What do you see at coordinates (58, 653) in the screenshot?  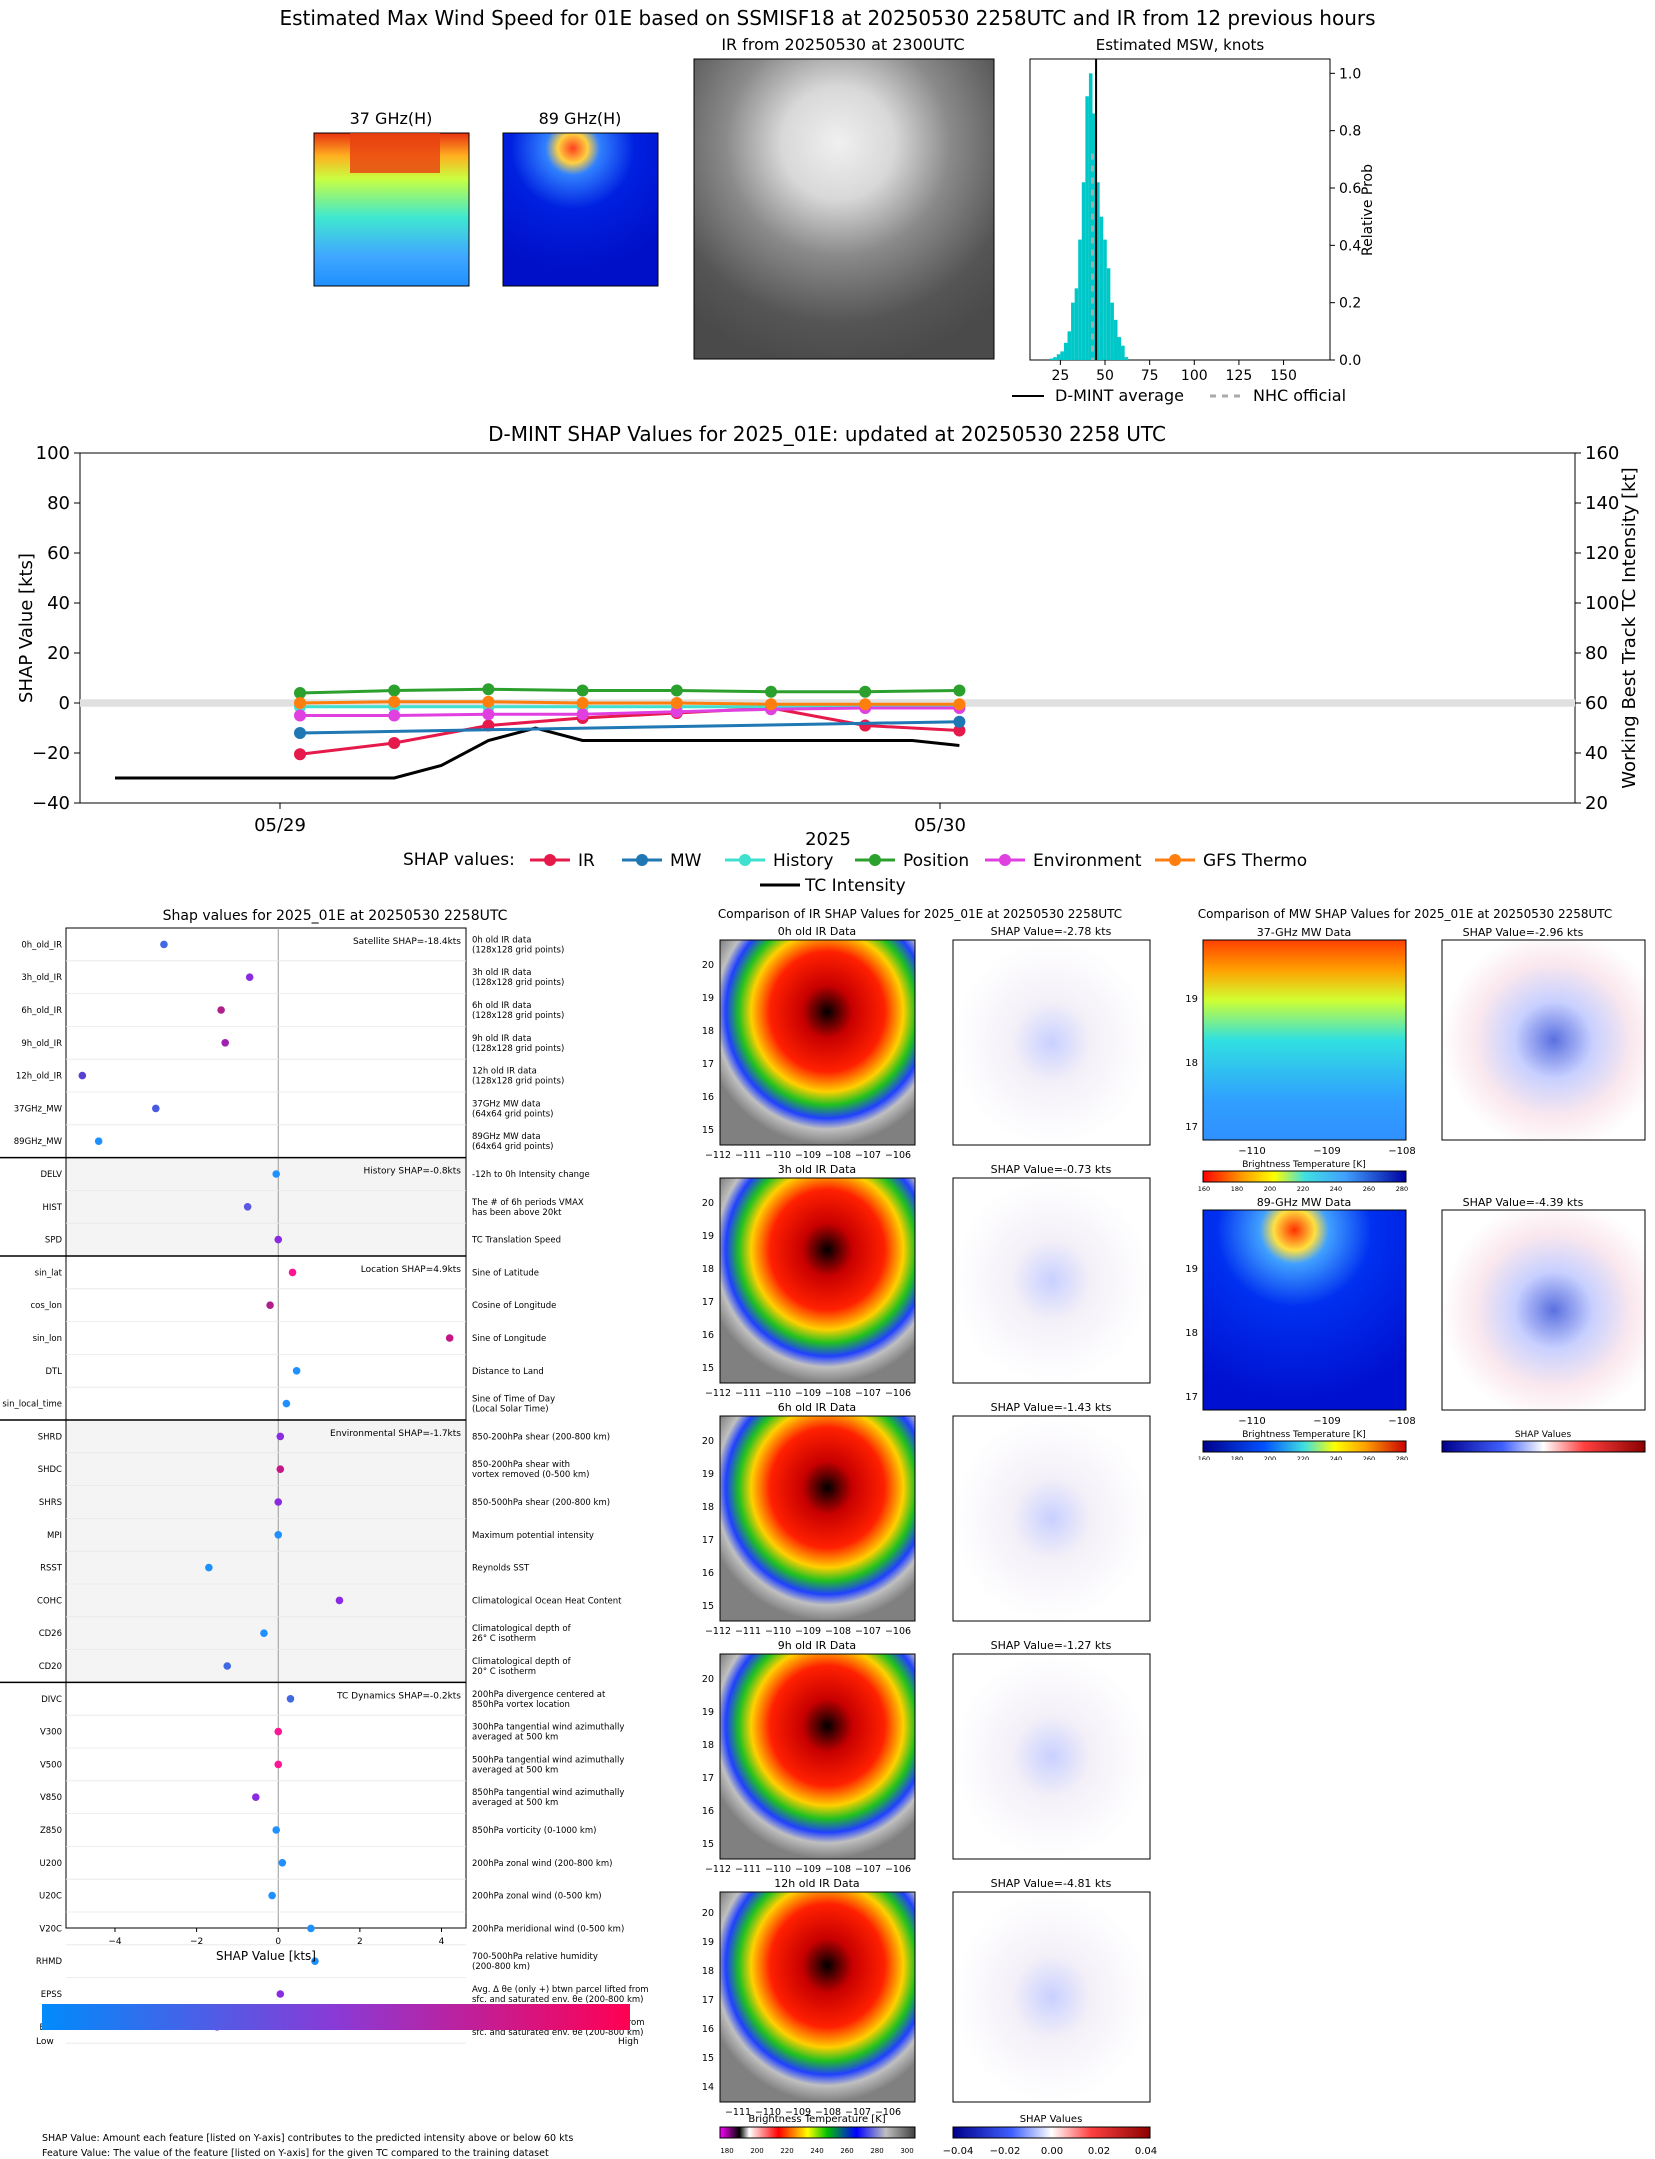 I see `ts-y-tick-label: 20` at bounding box center [58, 653].